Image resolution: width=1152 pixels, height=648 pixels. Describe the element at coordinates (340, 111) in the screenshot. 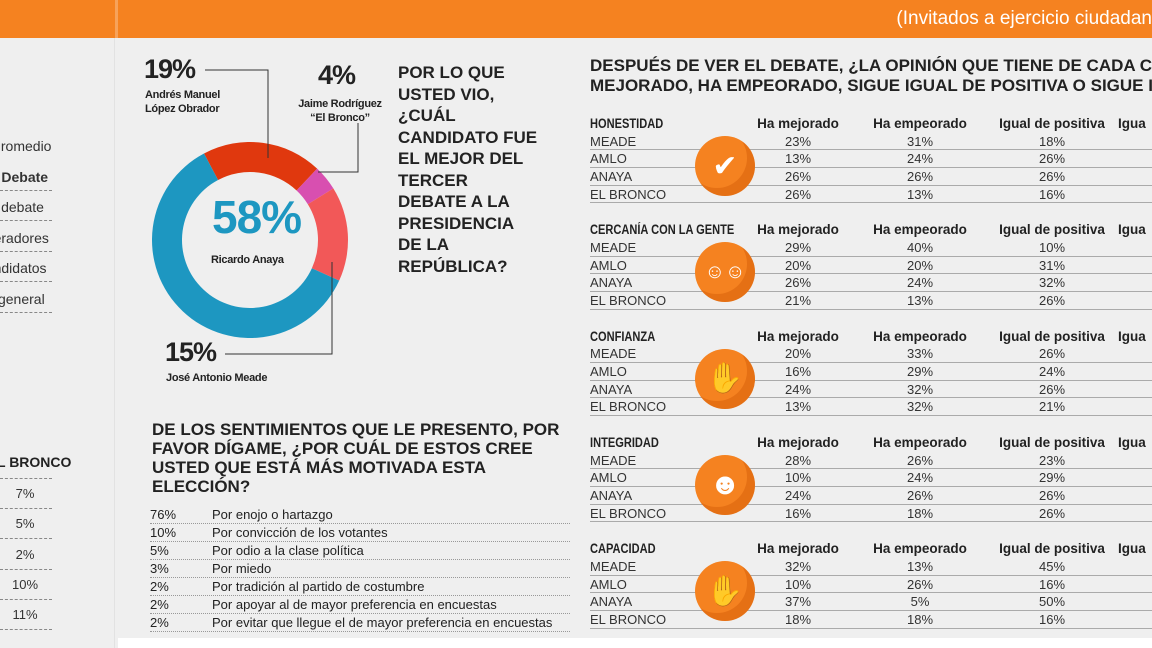

I see `label-bronco-name: Jaime Rodríguez “El Bronco”` at that location.